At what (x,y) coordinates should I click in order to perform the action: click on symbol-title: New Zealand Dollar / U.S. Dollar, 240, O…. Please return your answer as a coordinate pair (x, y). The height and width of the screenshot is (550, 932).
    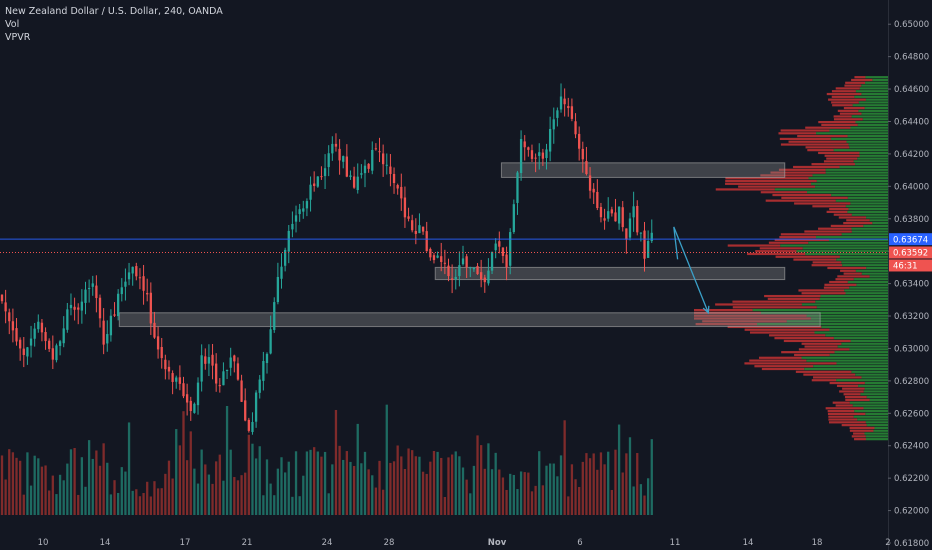
    Looking at the image, I should click on (114, 11).